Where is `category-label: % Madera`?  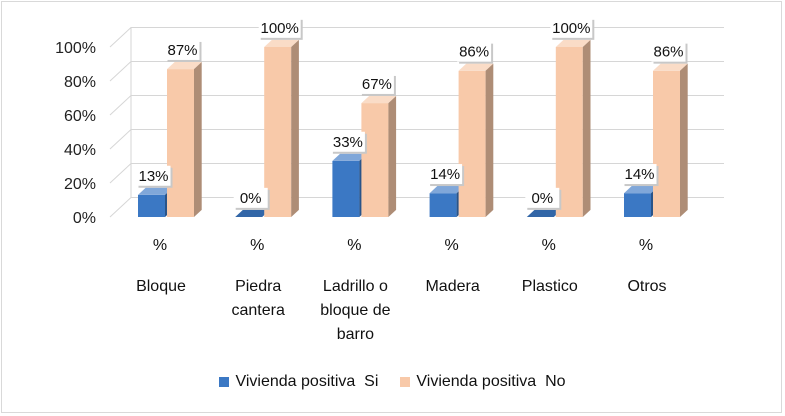
category-label: % Madera is located at coordinates (452, 266).